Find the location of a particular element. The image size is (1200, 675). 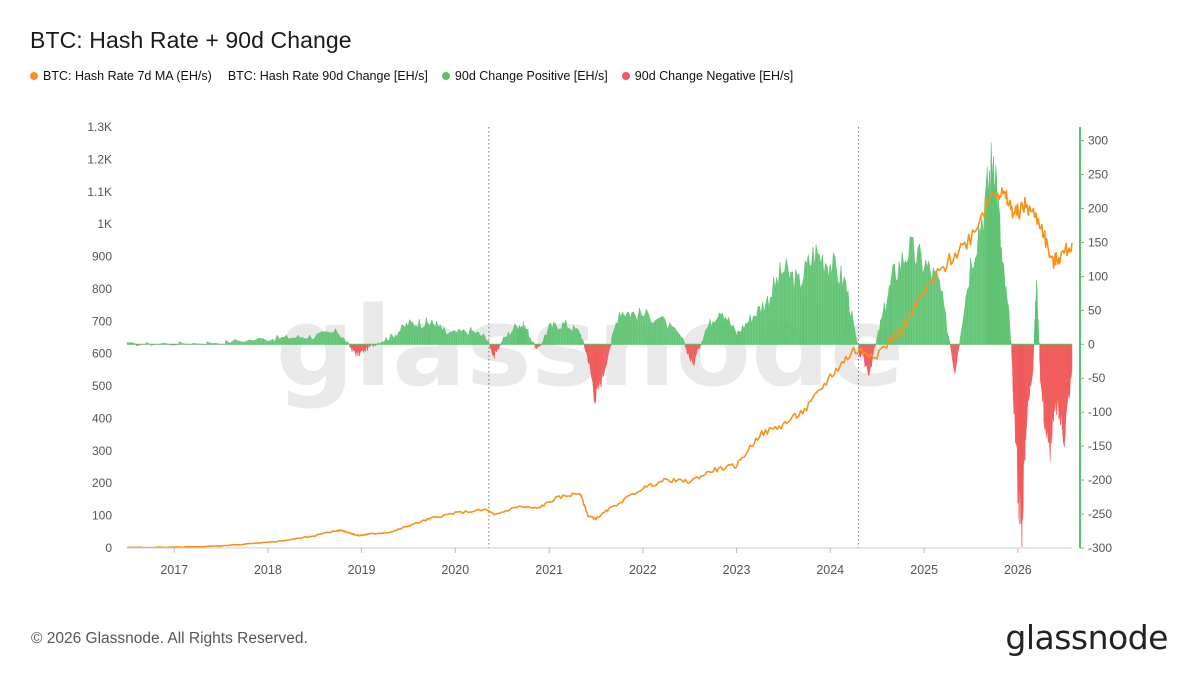

right-axis-tick-label: 0 is located at coordinates (1091, 344).